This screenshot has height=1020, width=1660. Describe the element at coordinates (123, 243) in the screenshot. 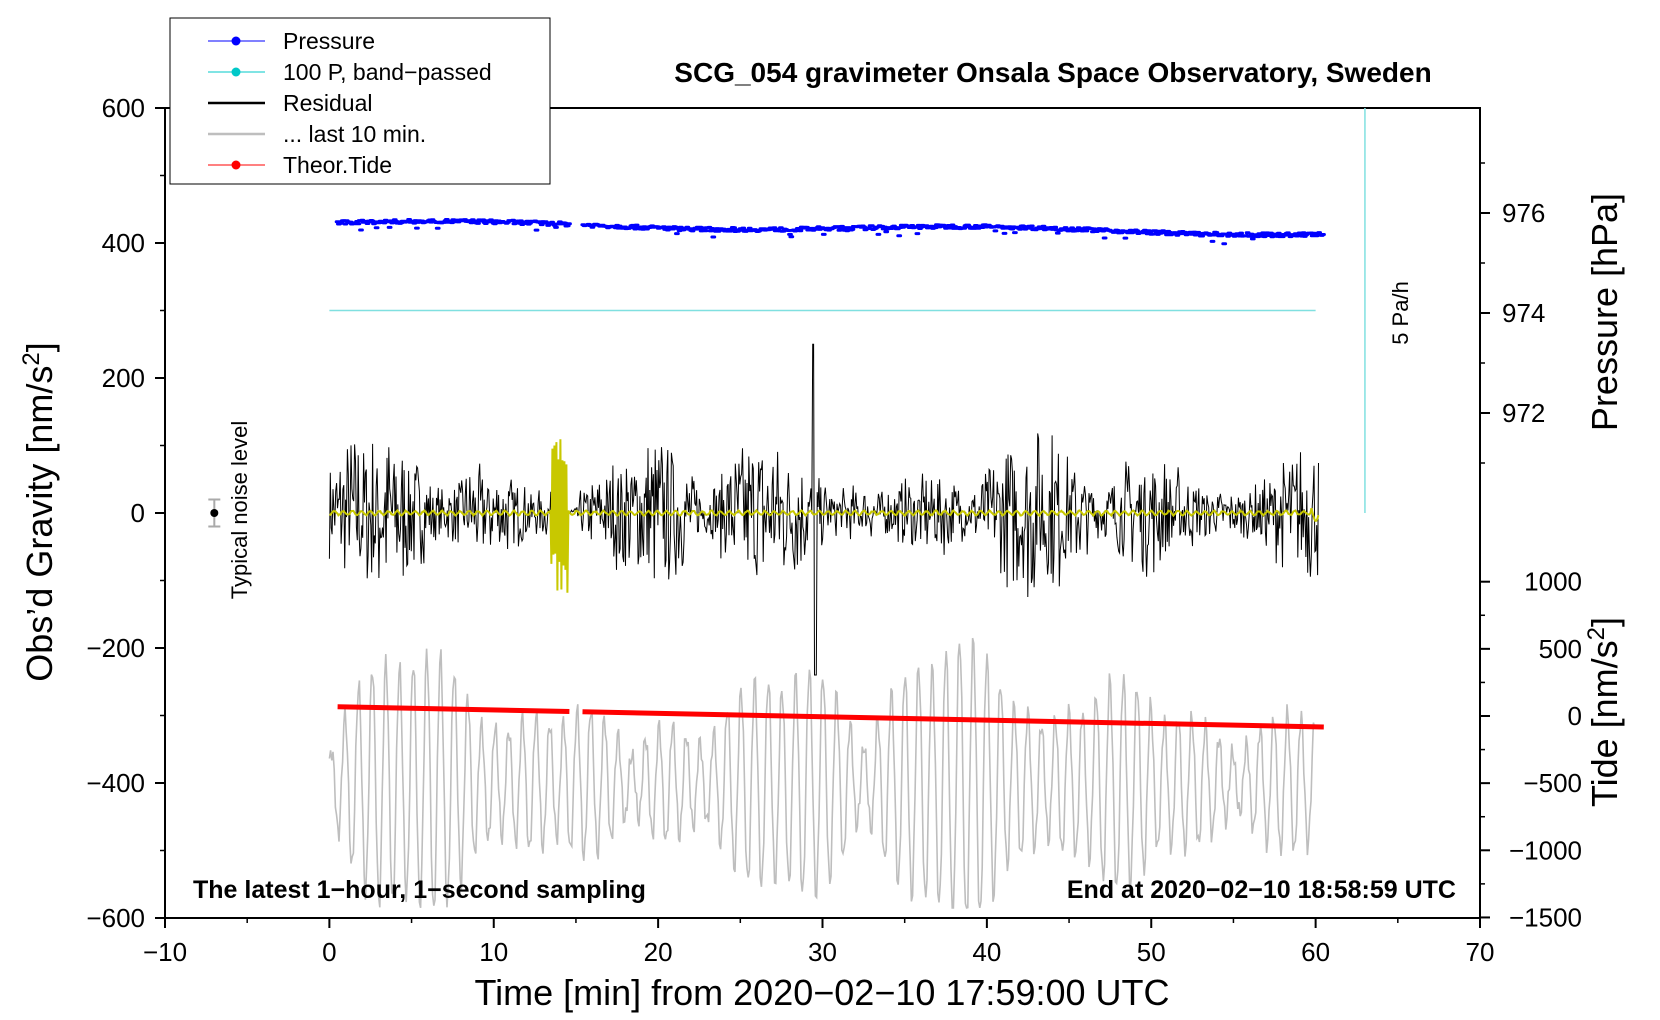

I see `y-tick-label: 400` at that location.